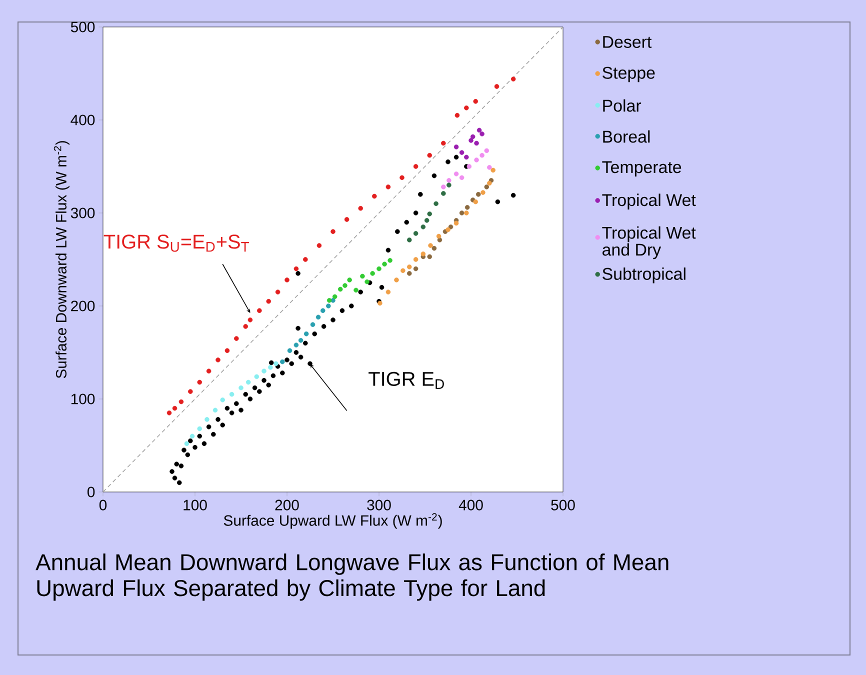 The image size is (866, 675). What do you see at coordinates (470, 505) in the screenshot?
I see `x-tick-label: 400` at bounding box center [470, 505].